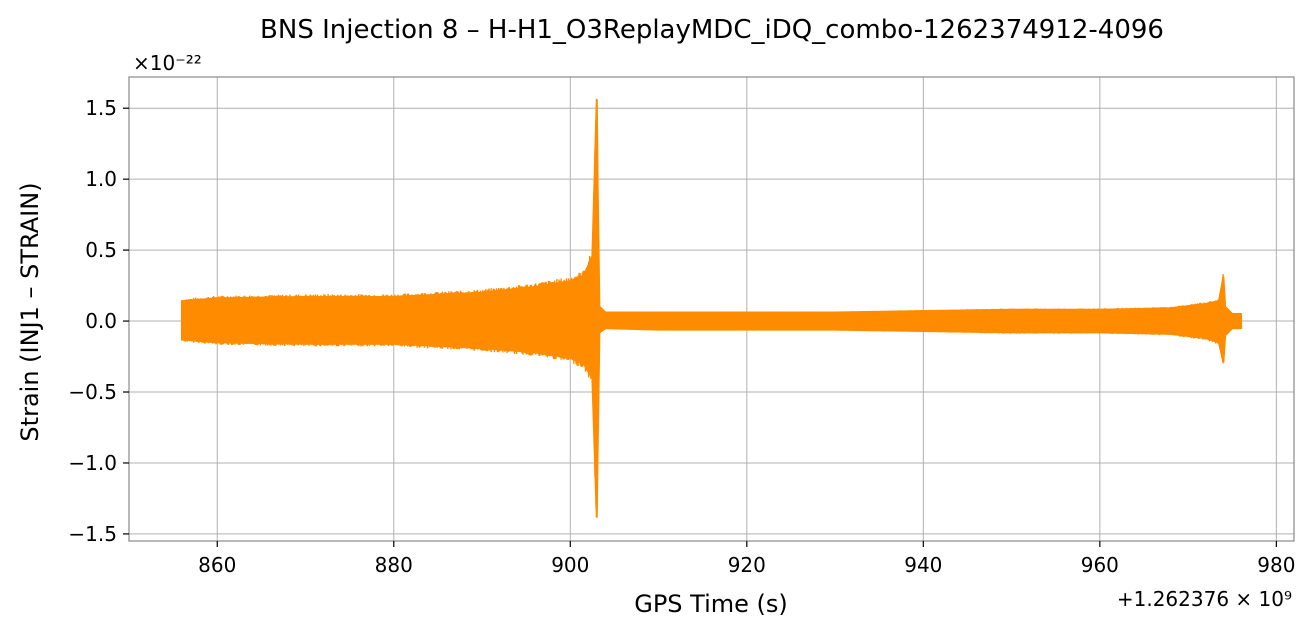  I want to click on y-tick-label: −1.0, so click(92, 463).